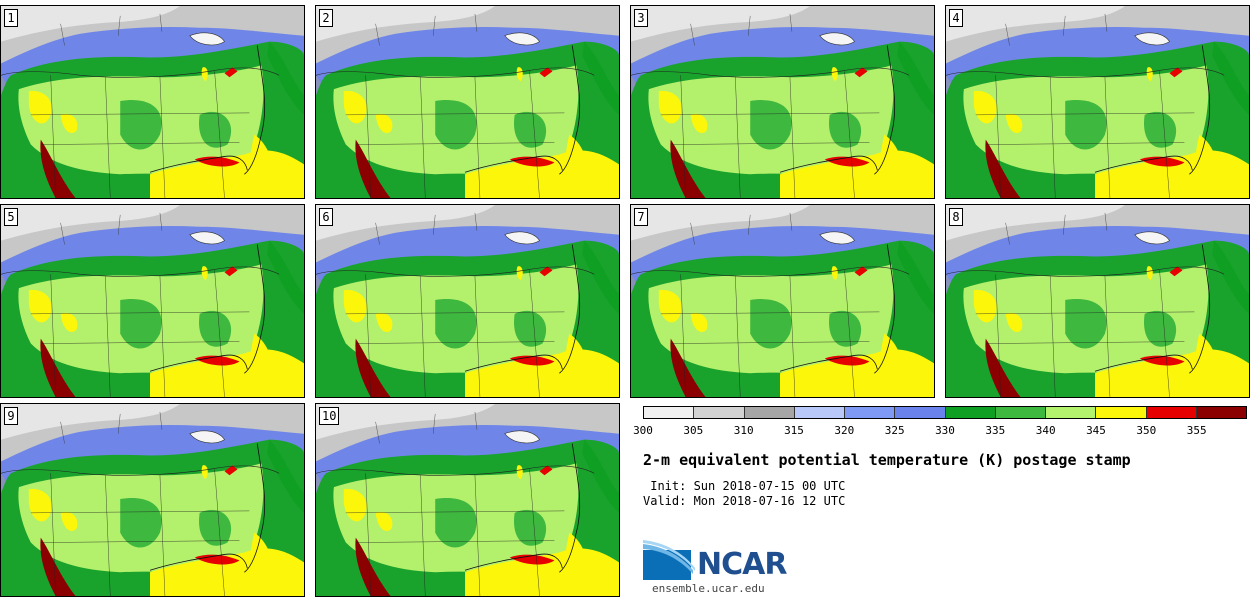  What do you see at coordinates (708, 588) in the screenshot?
I see `website-url: ensemble.ucar.edu` at bounding box center [708, 588].